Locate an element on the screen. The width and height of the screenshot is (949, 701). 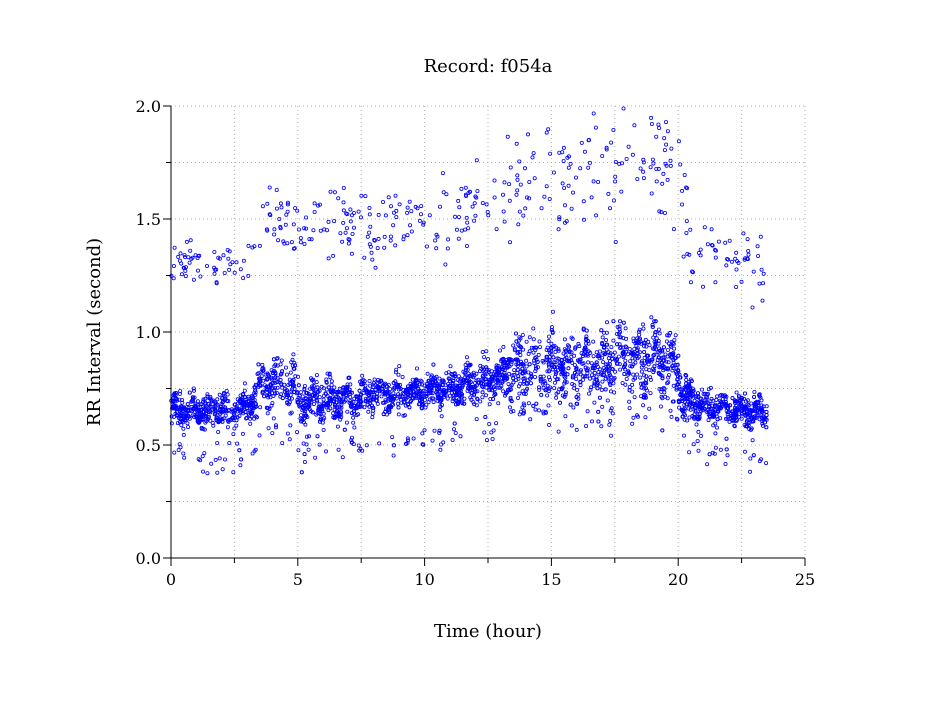
x-tick-label: 0 is located at coordinates (171, 579).